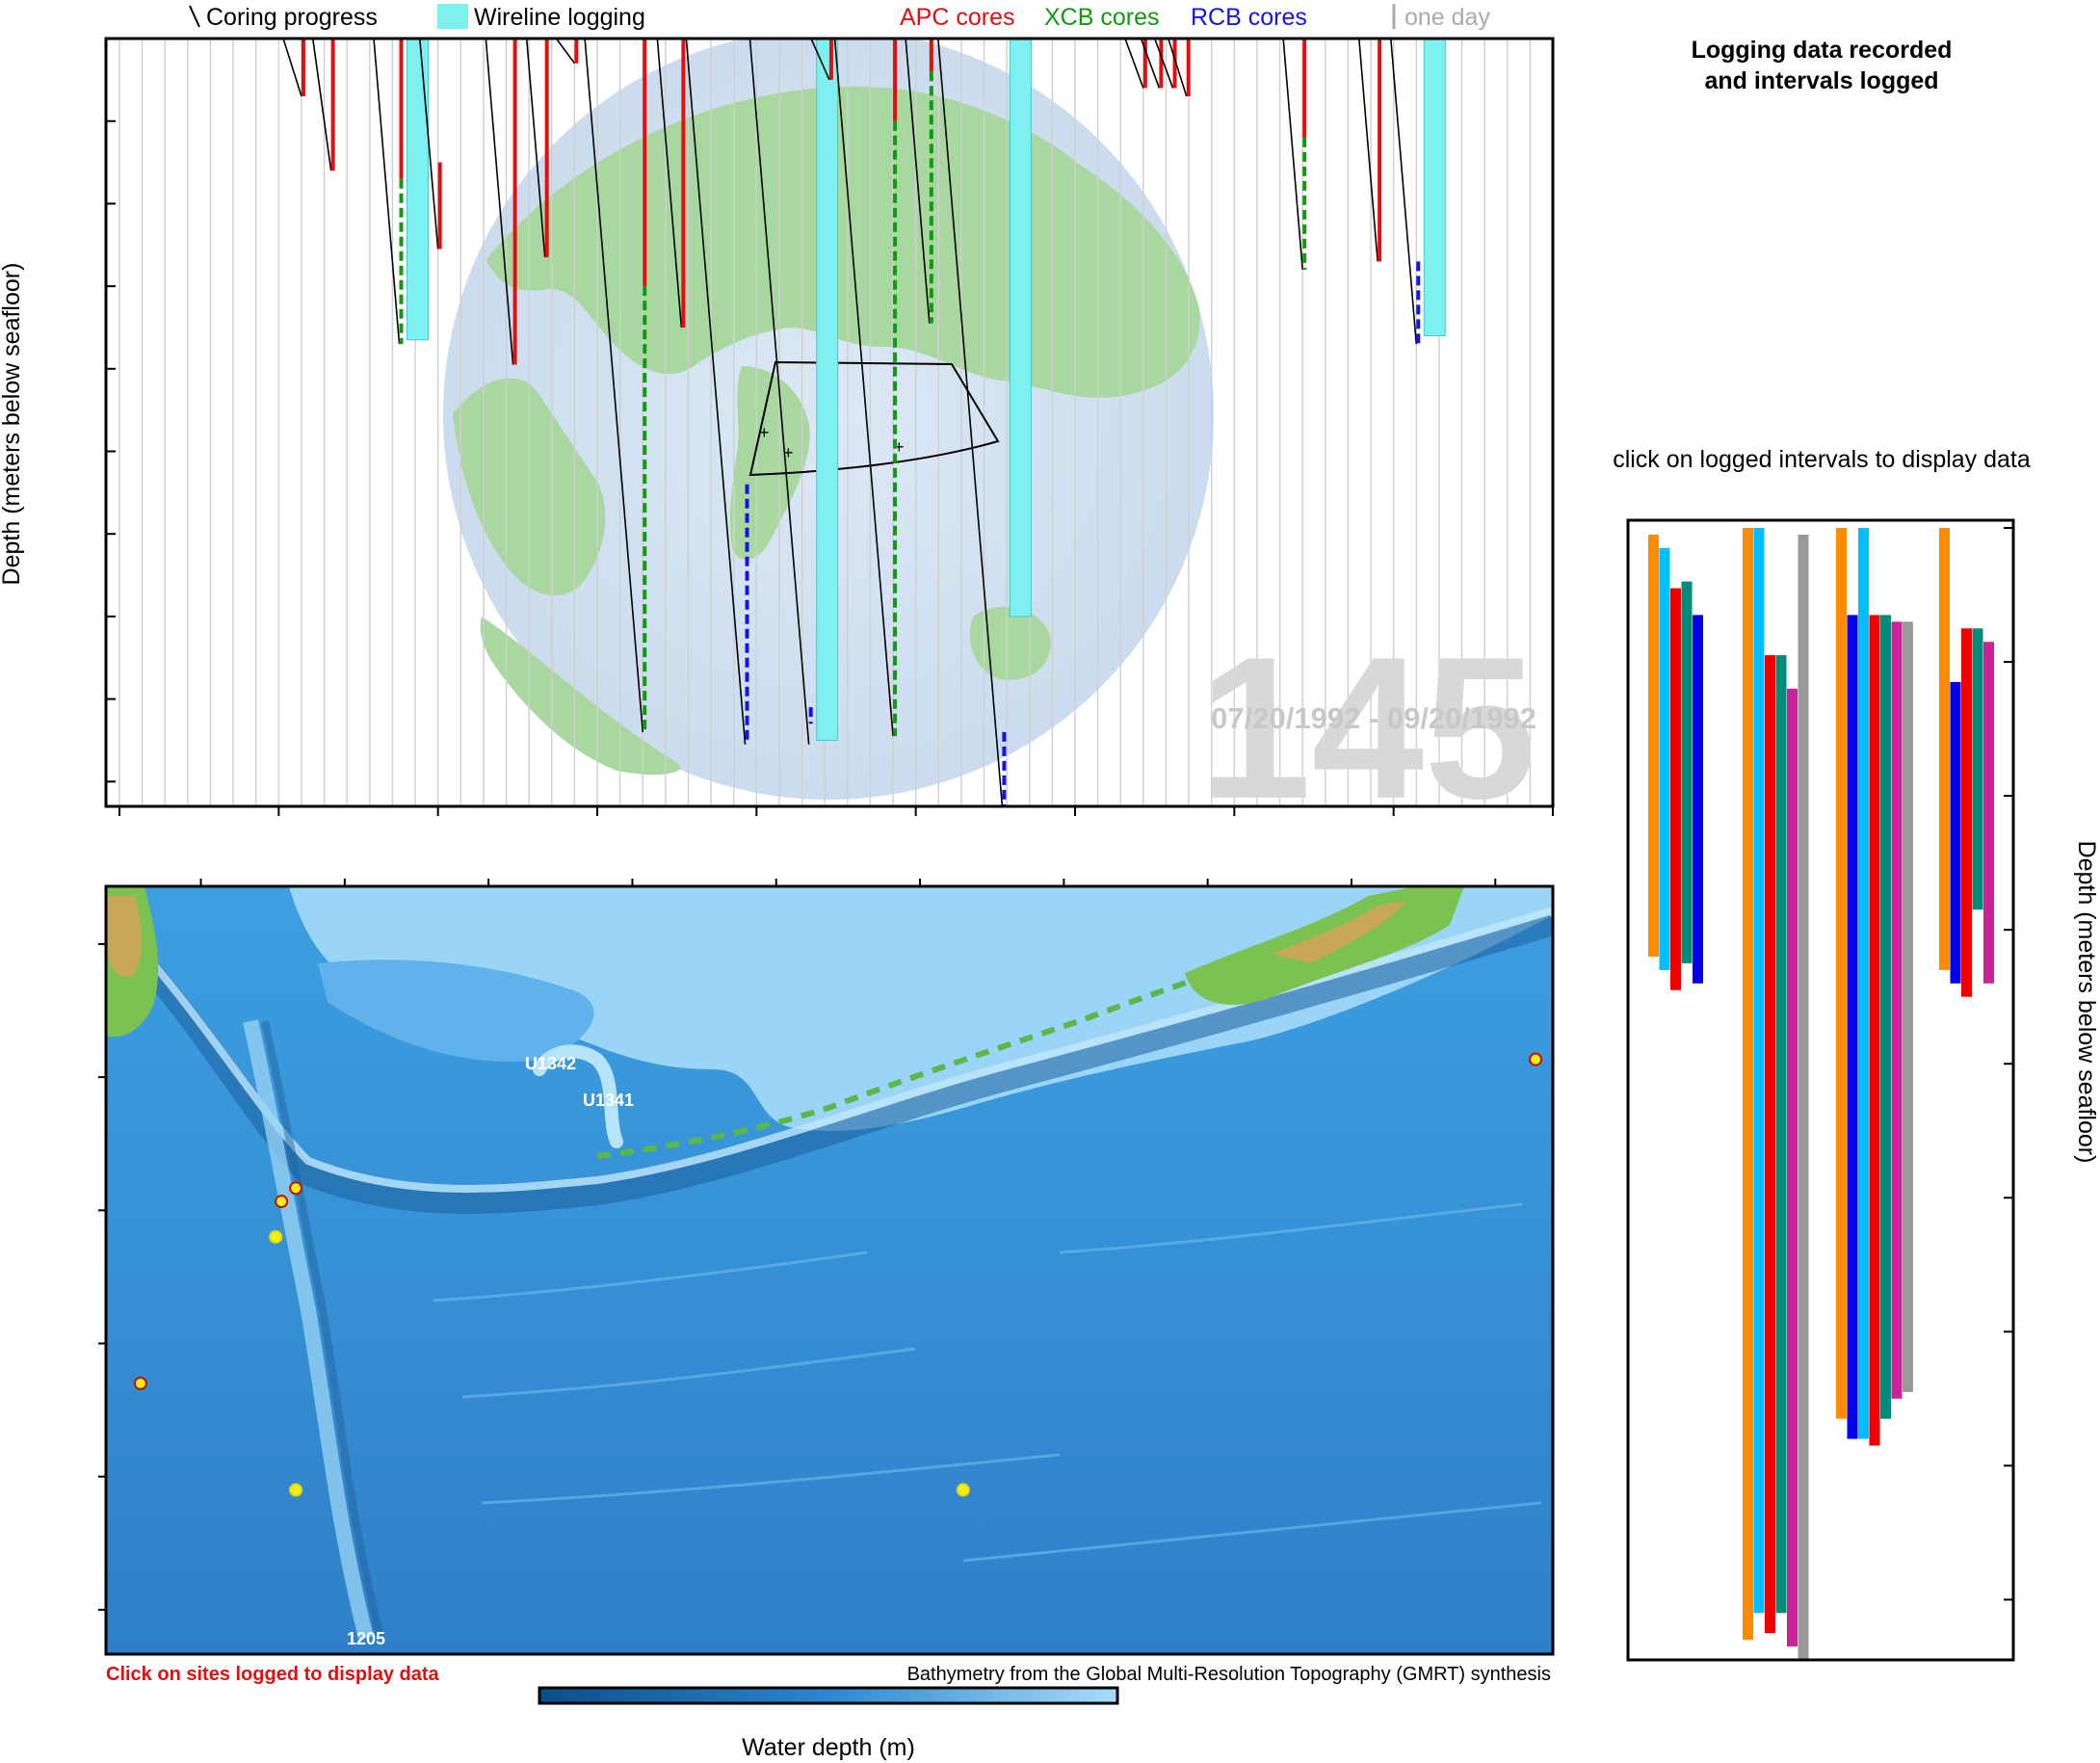 The height and width of the screenshot is (1763, 2100). I want to click on hole-column-884e, so click(1875, 987).